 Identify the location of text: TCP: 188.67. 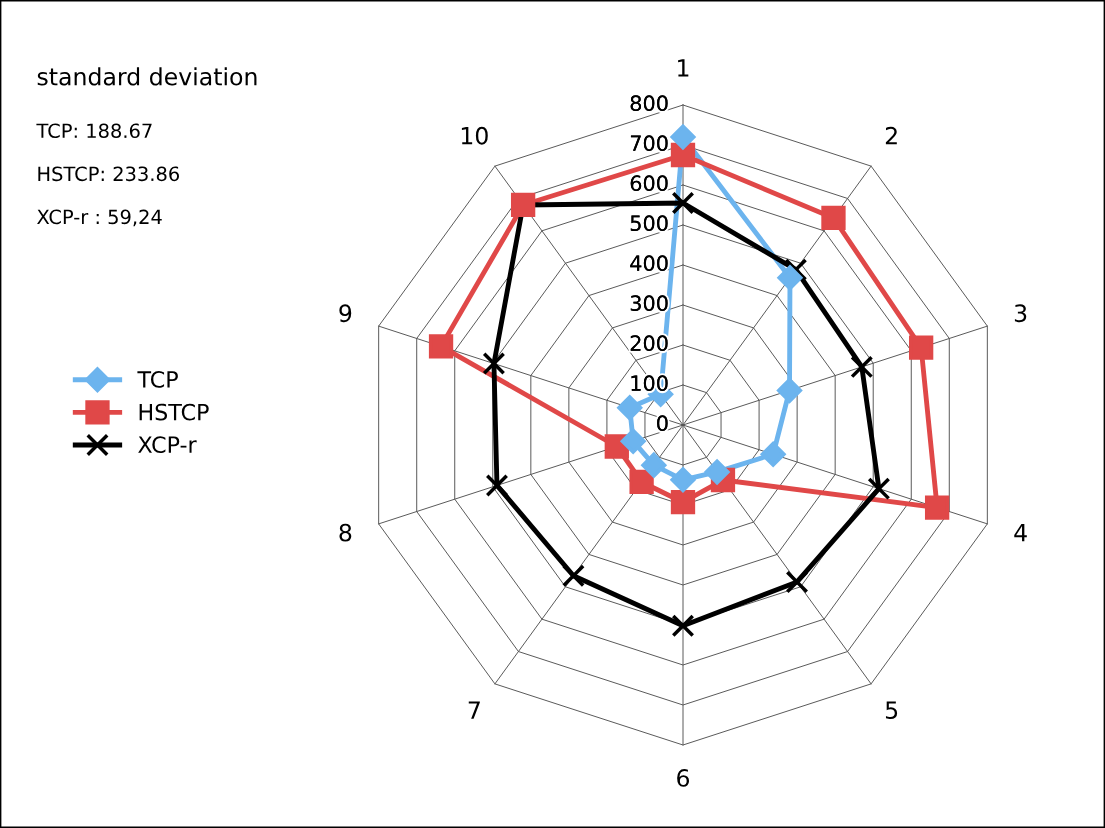
(94, 131).